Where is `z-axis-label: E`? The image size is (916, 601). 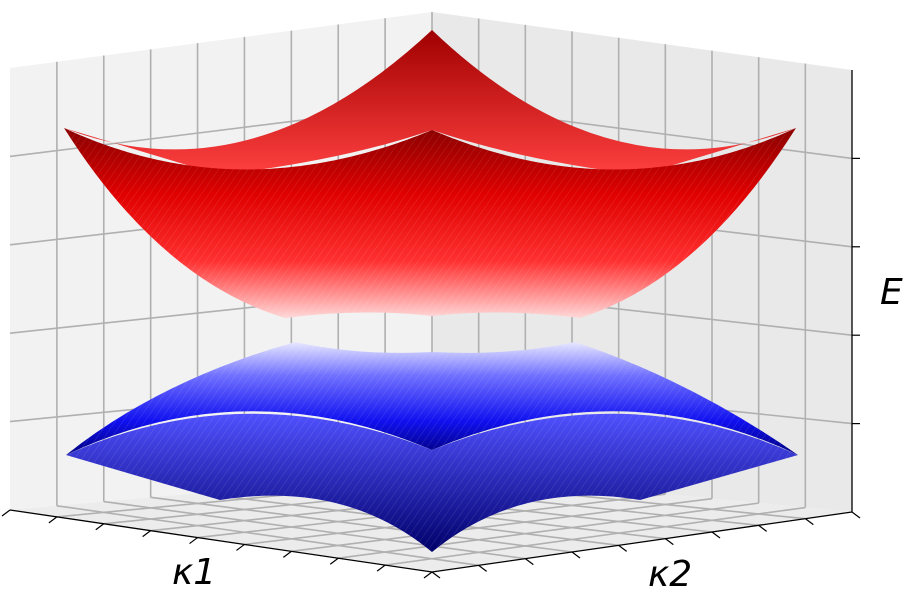
z-axis-label: E is located at coordinates (891, 292).